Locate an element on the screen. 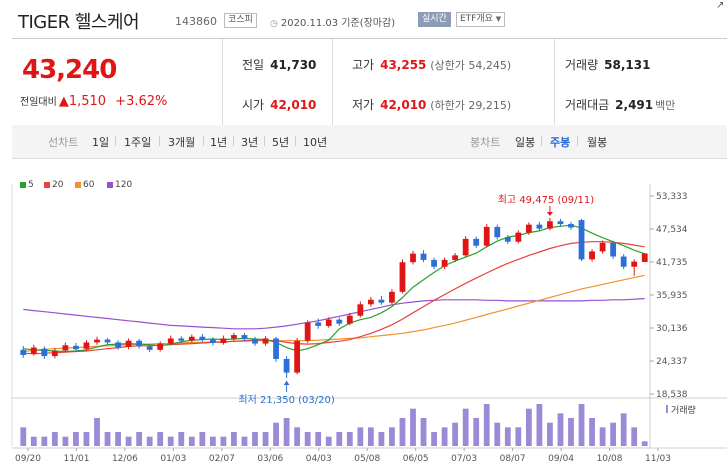 The width and height of the screenshot is (727, 469). y-tick-label: 18,538 is located at coordinates (672, 395).